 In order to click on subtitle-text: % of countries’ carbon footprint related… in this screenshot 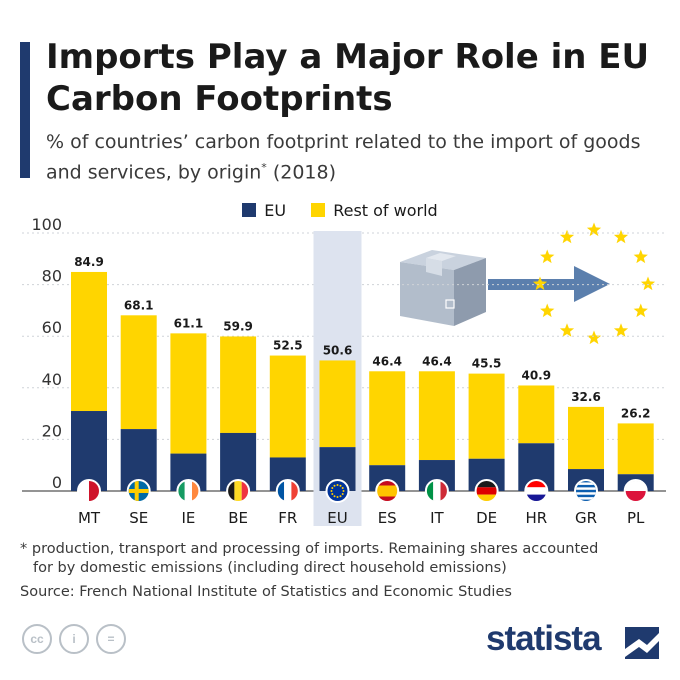, I will do `click(343, 157)`.